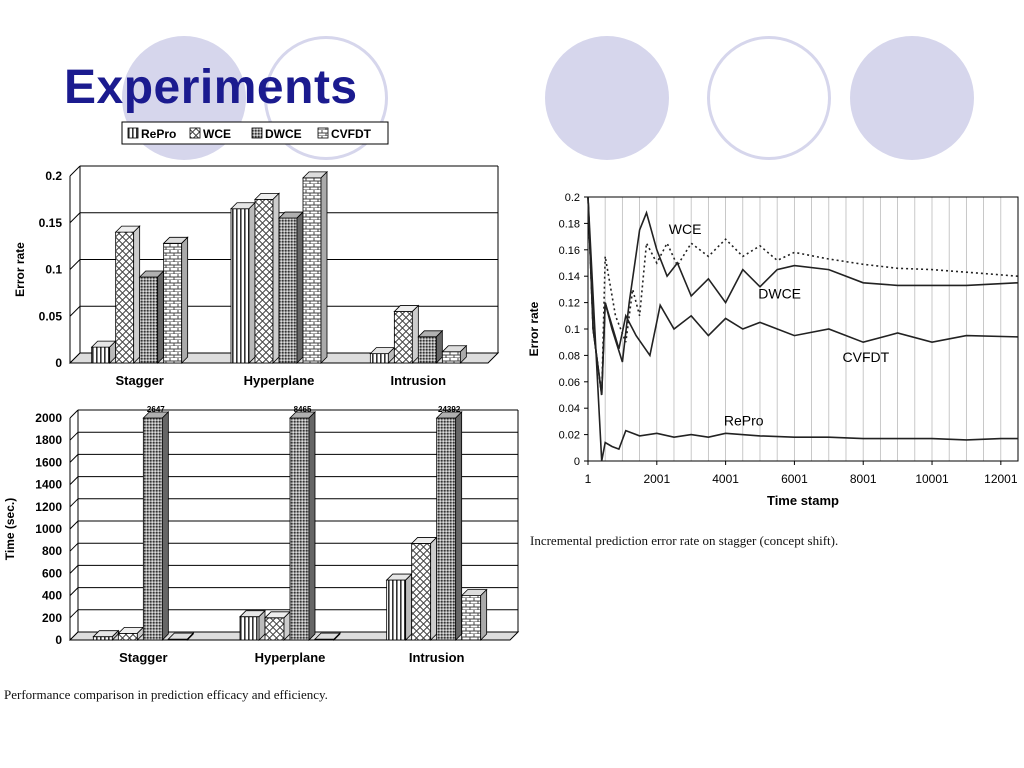 Image resolution: width=1024 pixels, height=768 pixels. I want to click on y-tick-label: 1000, so click(48, 529).